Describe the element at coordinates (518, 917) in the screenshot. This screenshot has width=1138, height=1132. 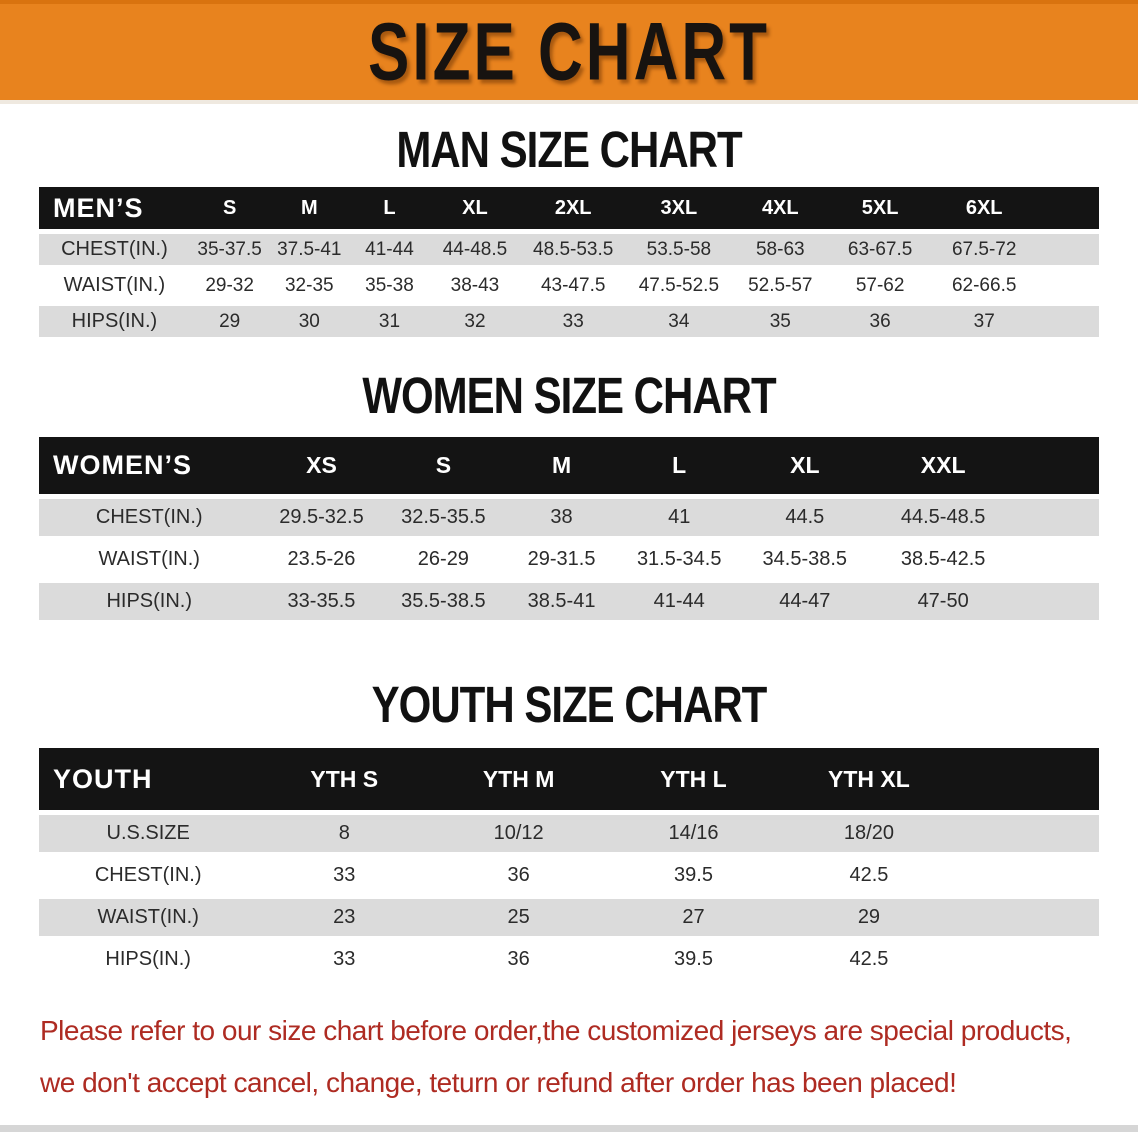
I see `measurement-value: 25` at that location.